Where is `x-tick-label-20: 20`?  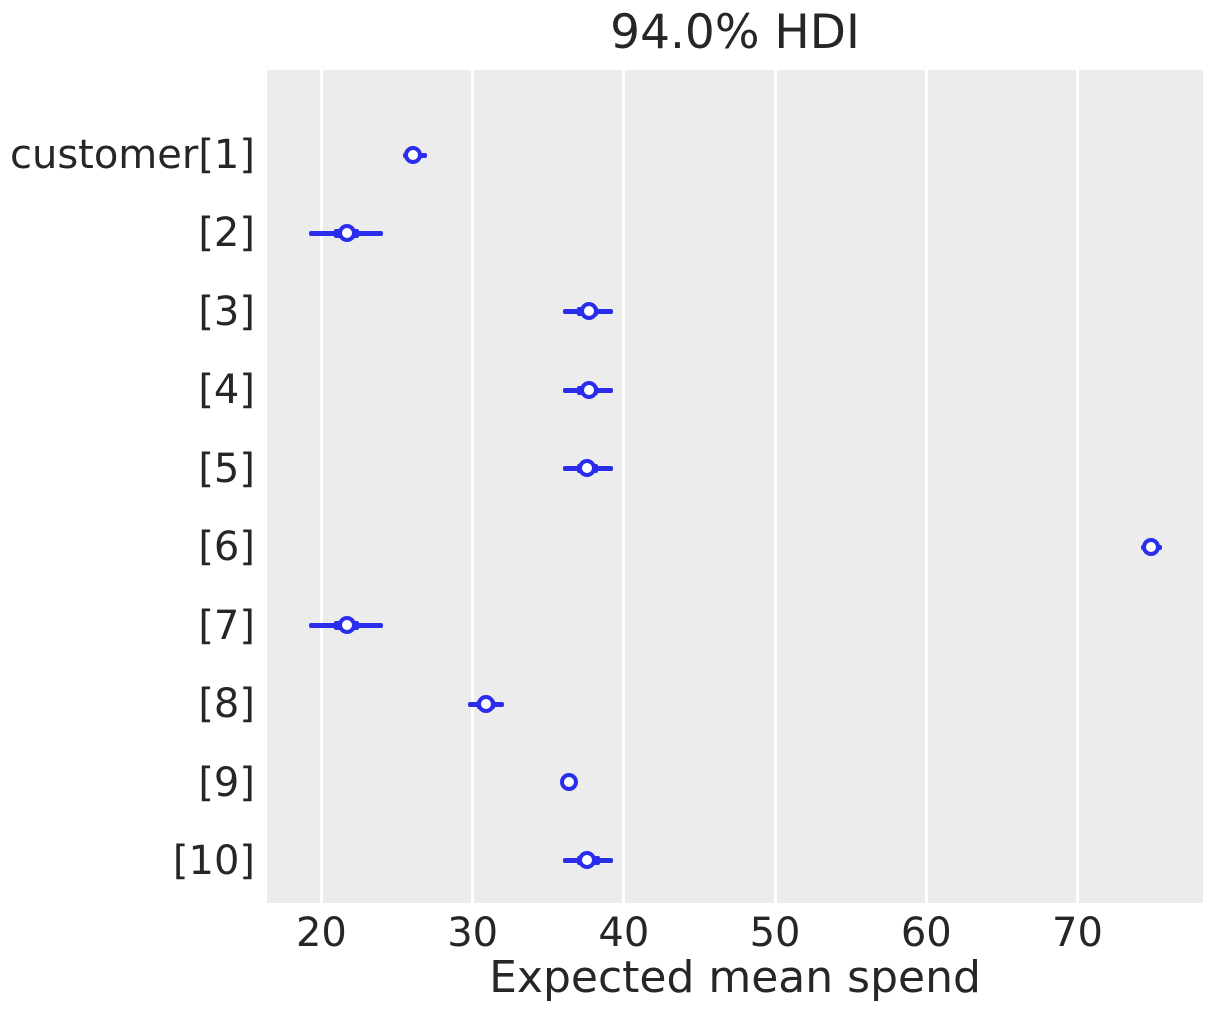 x-tick-label-20: 20 is located at coordinates (321, 933).